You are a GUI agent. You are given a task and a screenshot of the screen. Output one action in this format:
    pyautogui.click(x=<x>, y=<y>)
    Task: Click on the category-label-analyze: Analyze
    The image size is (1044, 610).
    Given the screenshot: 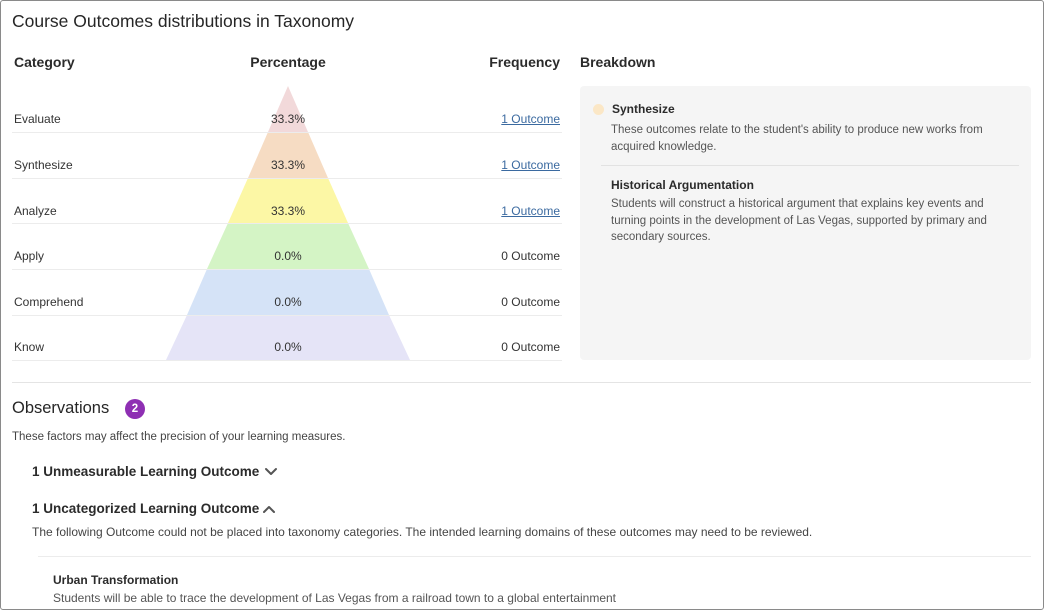 What is the action you would take?
    pyautogui.click(x=35, y=211)
    